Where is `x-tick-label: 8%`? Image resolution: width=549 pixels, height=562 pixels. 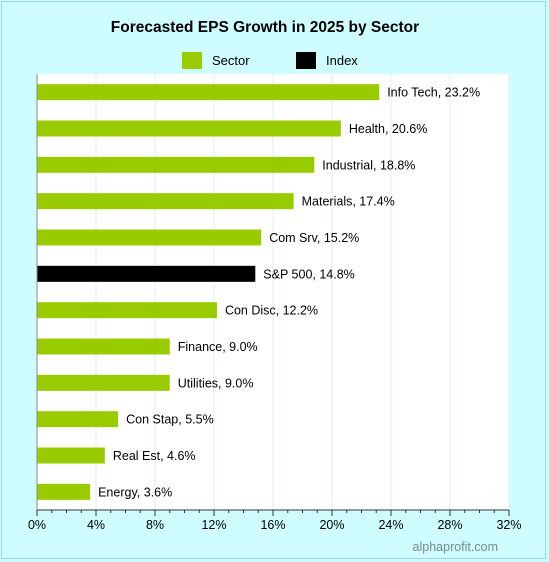
x-tick-label: 8% is located at coordinates (155, 525).